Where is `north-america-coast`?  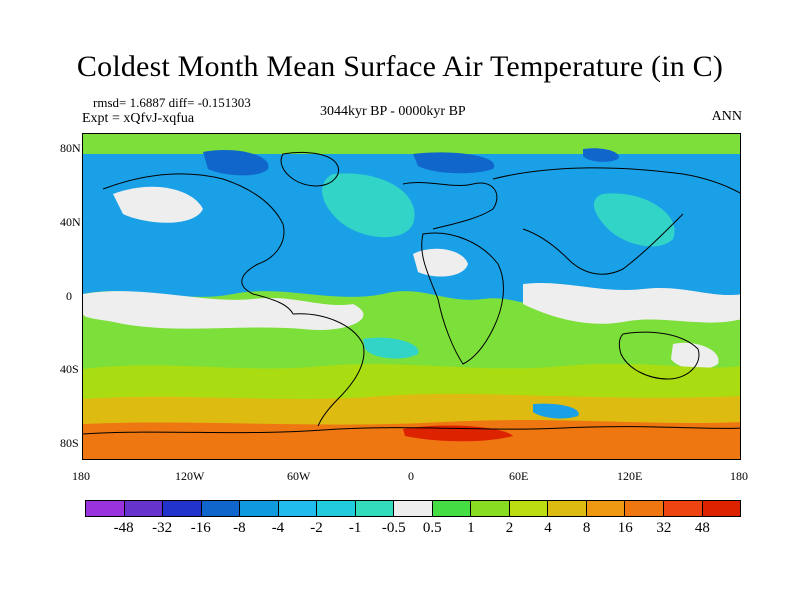
north-america-coast is located at coordinates (198, 244).